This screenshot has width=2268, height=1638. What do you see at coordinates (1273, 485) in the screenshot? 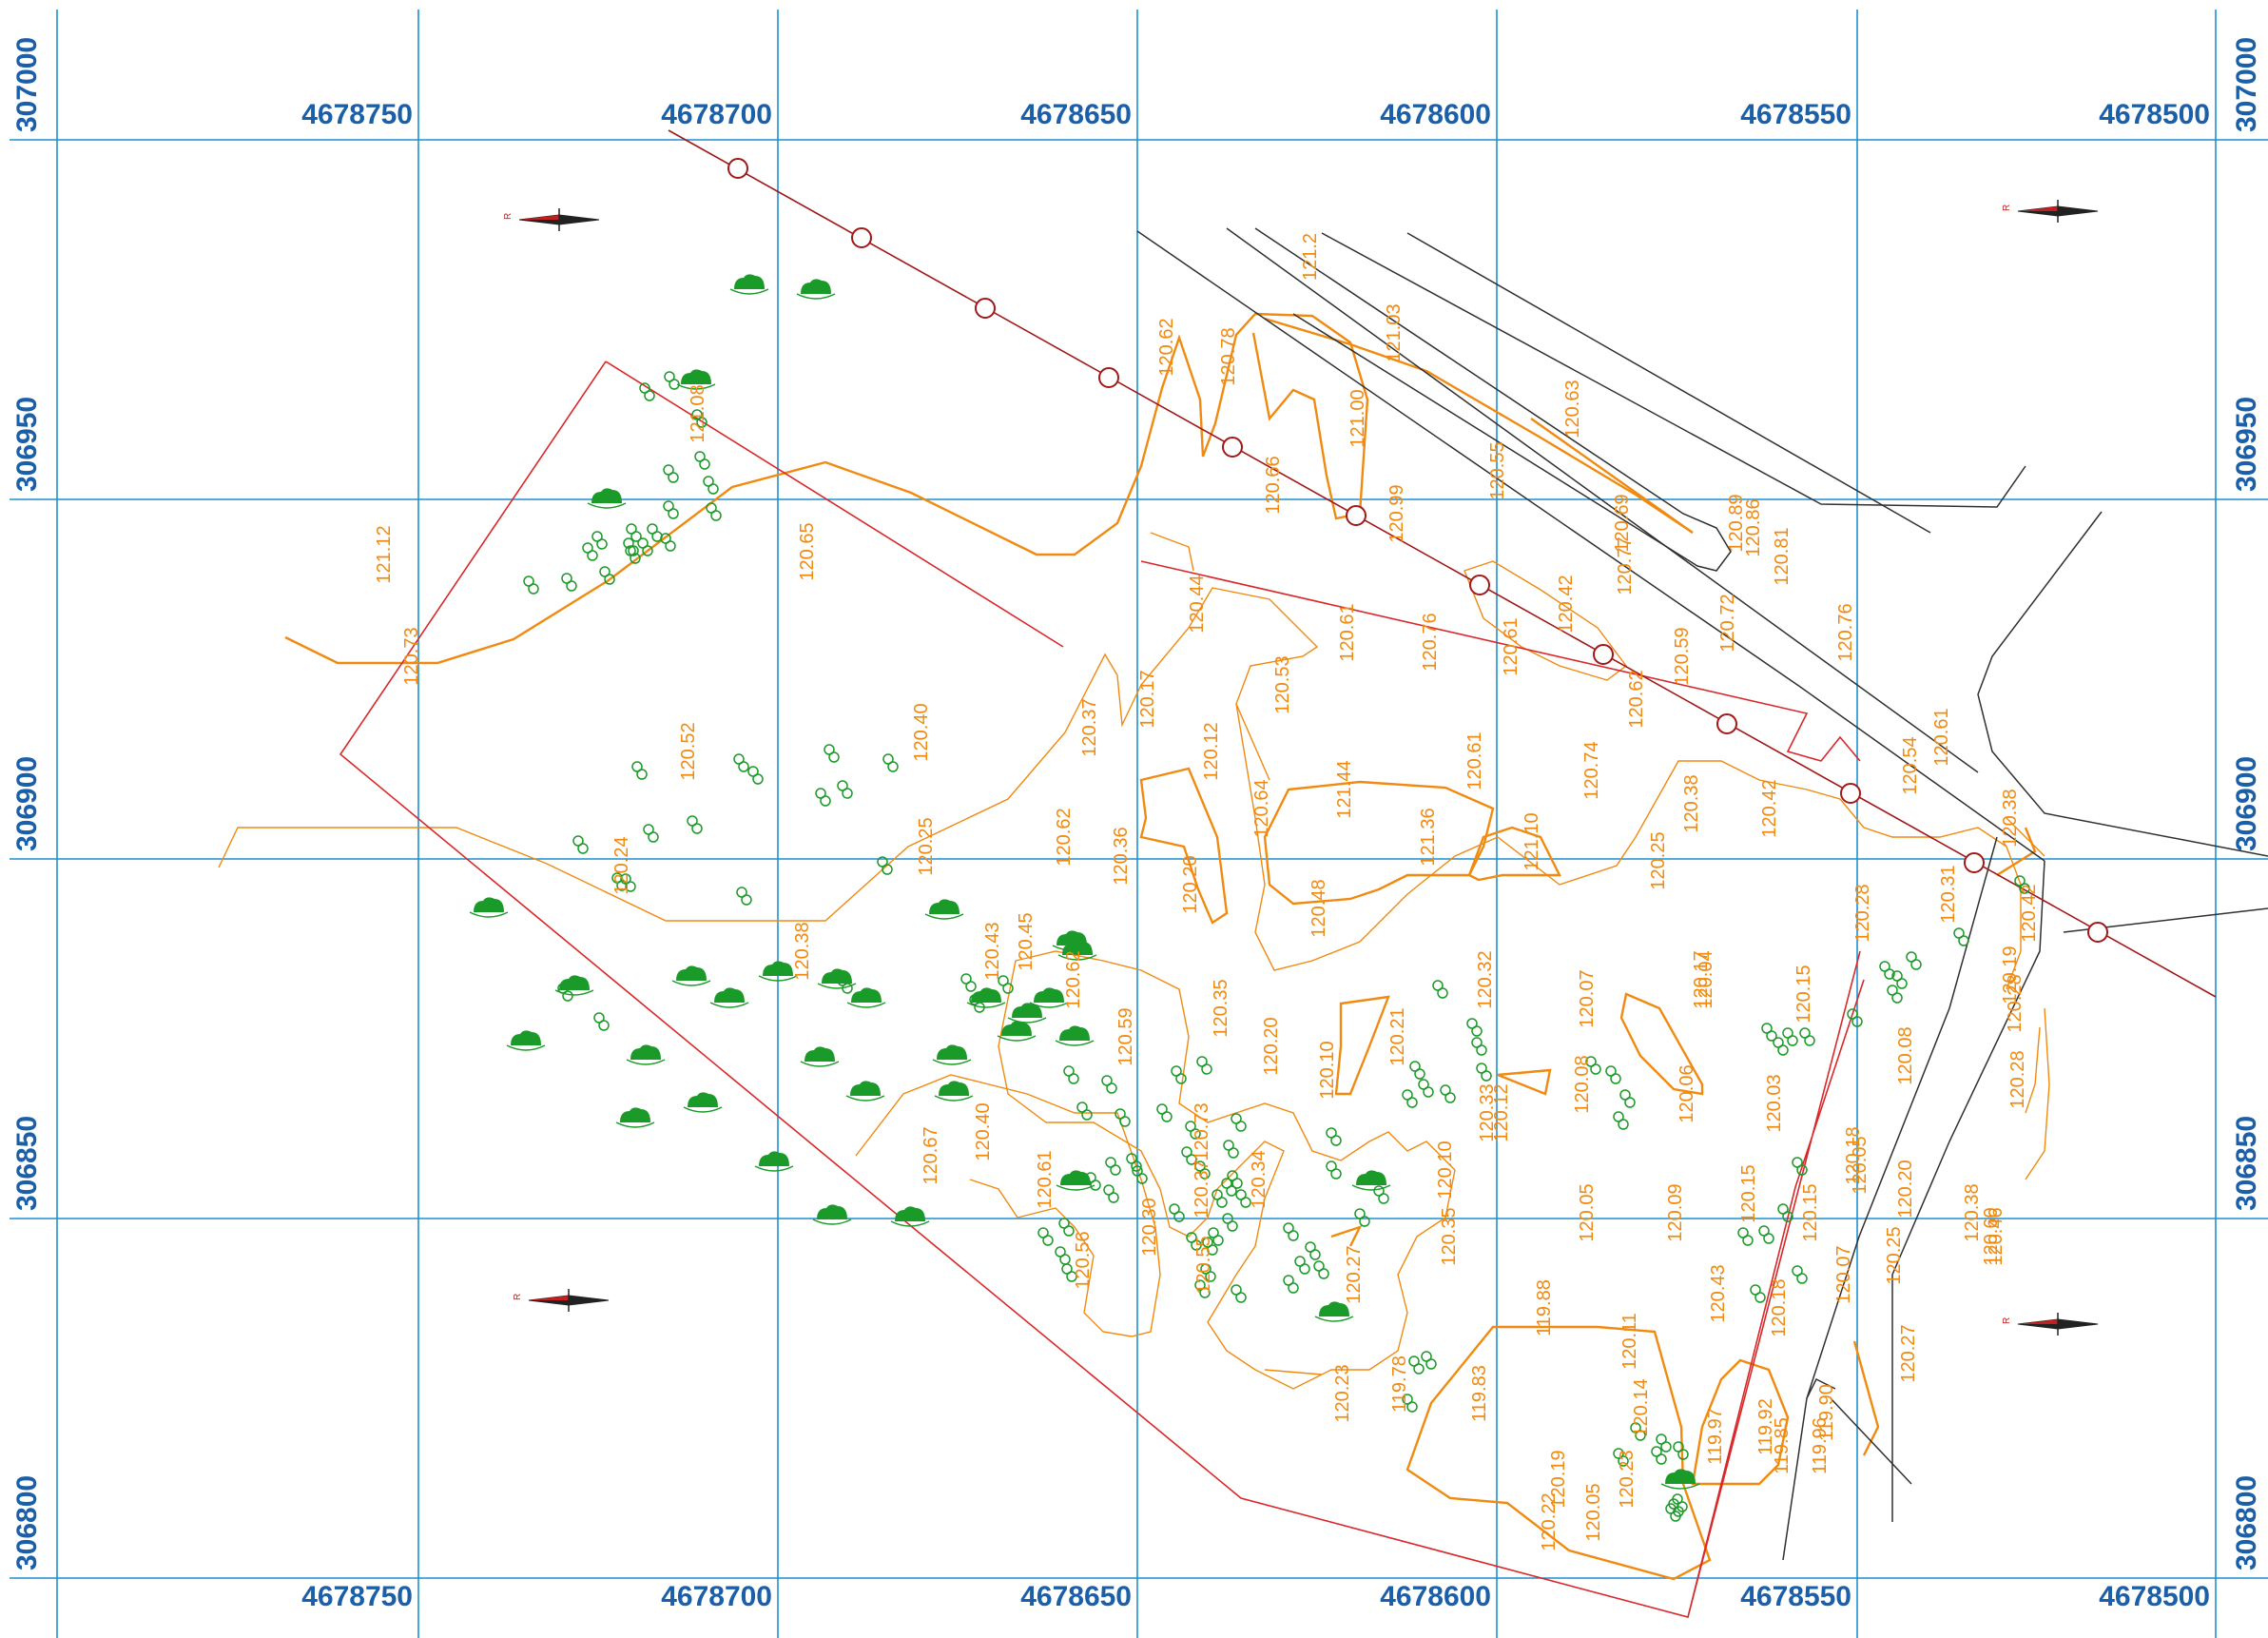
I see `elevation-label: 120.66` at bounding box center [1273, 485].